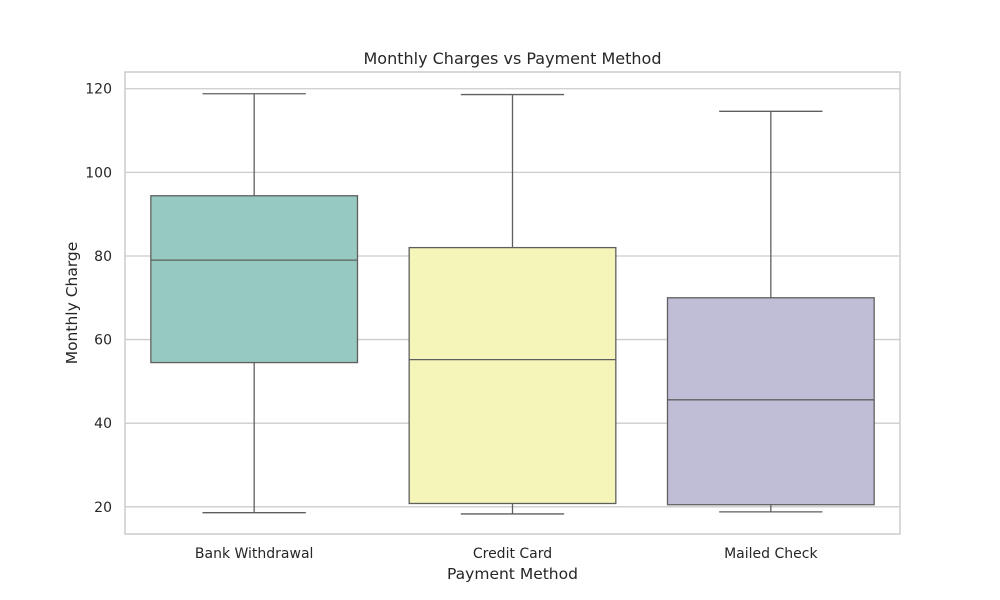 The width and height of the screenshot is (1000, 600). What do you see at coordinates (771, 554) in the screenshot?
I see `x-tick-label: Mailed Check` at bounding box center [771, 554].